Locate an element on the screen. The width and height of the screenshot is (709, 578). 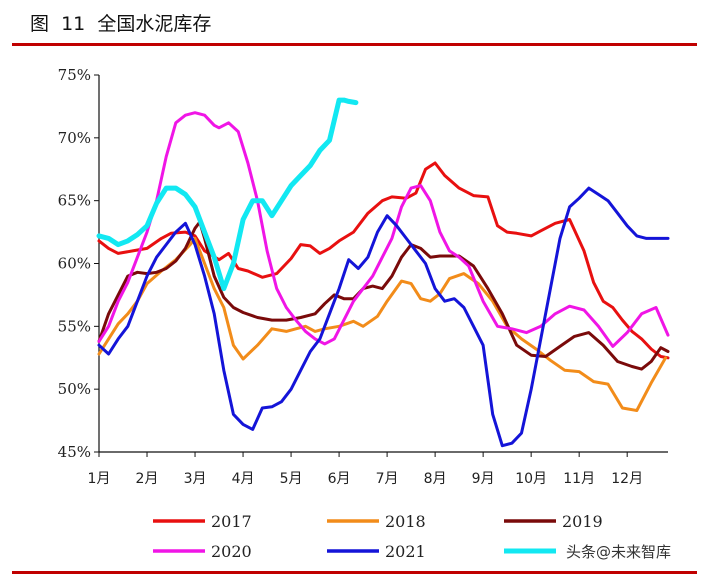
y-axis: 45% 50% 55% 60% 65% 70% 75% is located at coordinates (79, 263).